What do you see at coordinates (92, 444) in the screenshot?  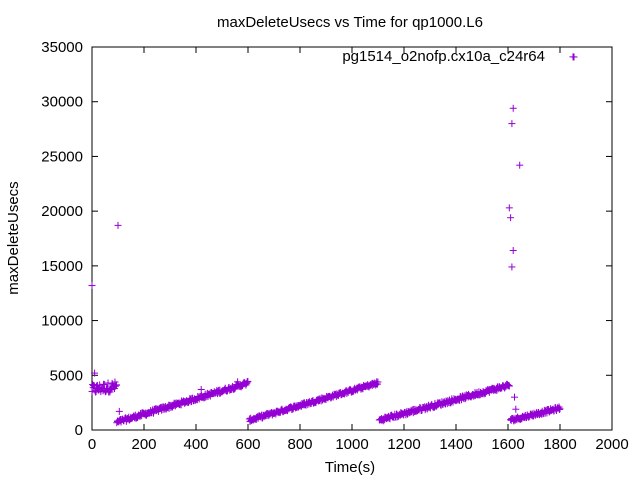 I see `x-tick-label: 0` at bounding box center [92, 444].